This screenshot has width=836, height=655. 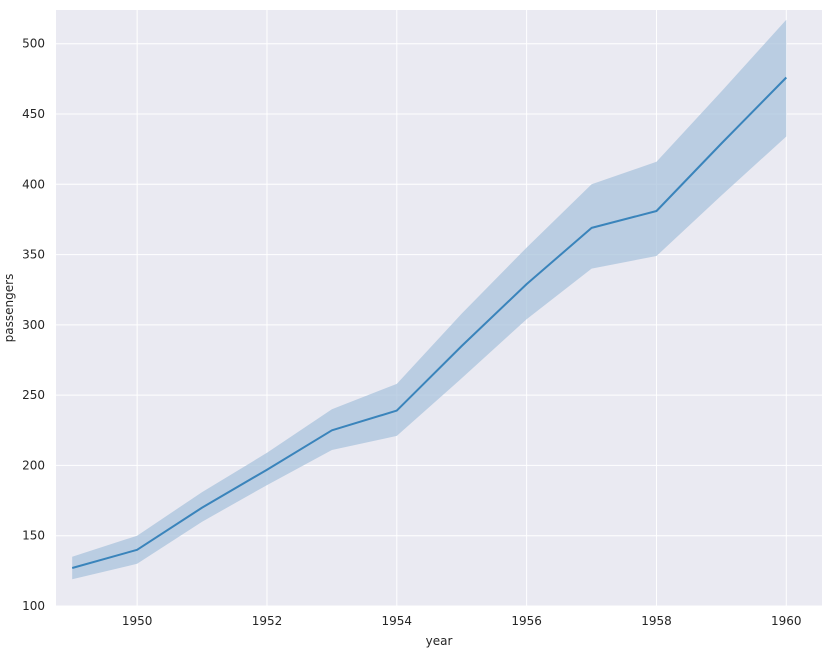 I want to click on x-tick-label: 1958, so click(x=656, y=621).